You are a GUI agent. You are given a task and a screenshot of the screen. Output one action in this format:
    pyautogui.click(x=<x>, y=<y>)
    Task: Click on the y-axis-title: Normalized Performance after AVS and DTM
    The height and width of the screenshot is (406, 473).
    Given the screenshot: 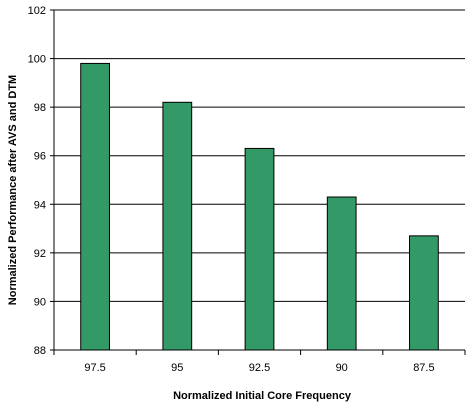 What is the action you would take?
    pyautogui.click(x=13, y=190)
    